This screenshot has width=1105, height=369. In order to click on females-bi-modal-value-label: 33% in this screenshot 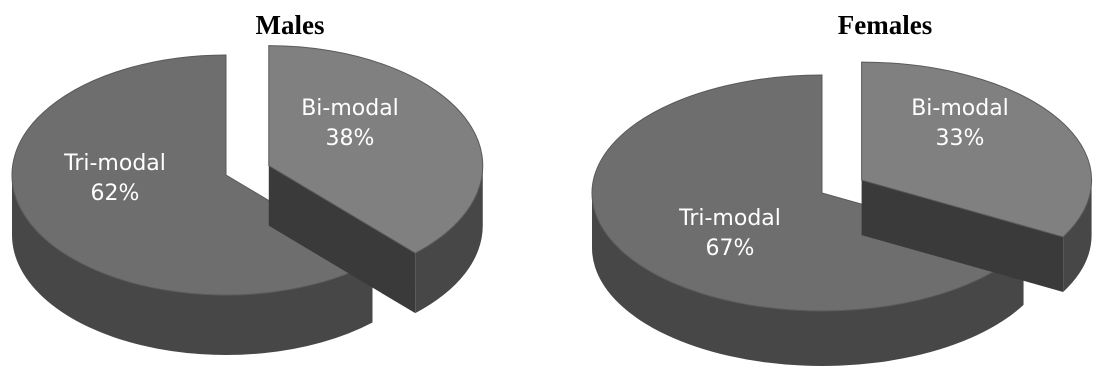, I will do `click(960, 138)`.